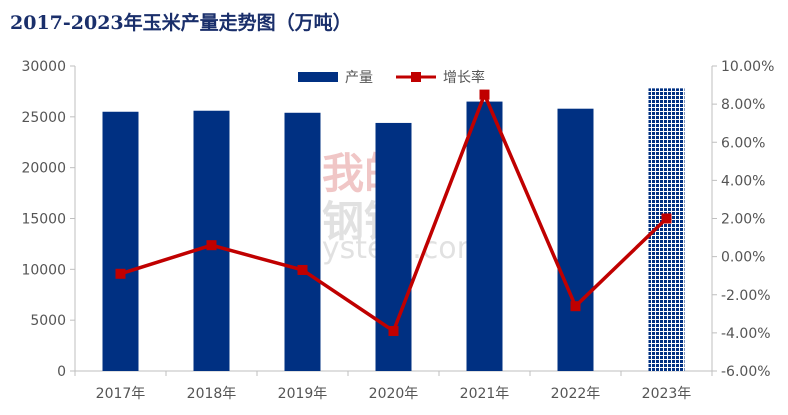 The width and height of the screenshot is (788, 415). Describe the element at coordinates (48, 321) in the screenshot. I see `y-left-tick-label: 5000` at that location.